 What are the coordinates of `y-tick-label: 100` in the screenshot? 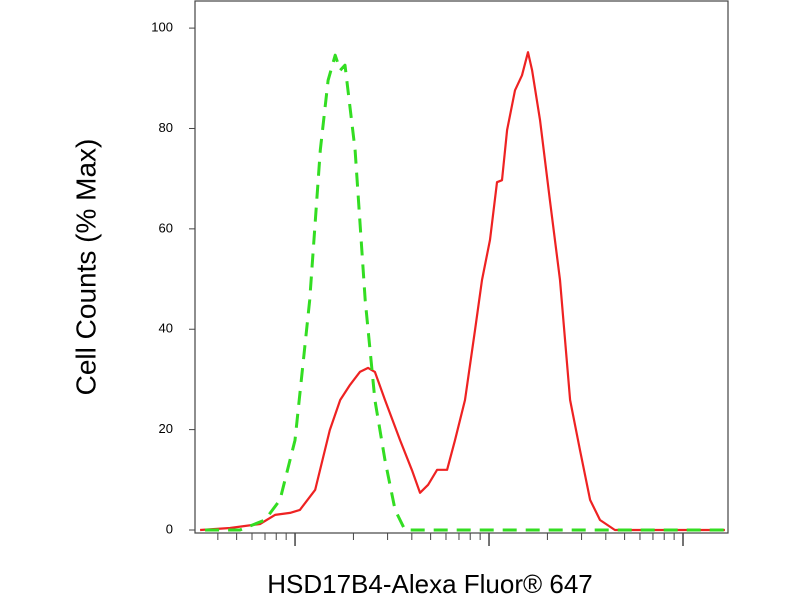 It's located at (162, 27).